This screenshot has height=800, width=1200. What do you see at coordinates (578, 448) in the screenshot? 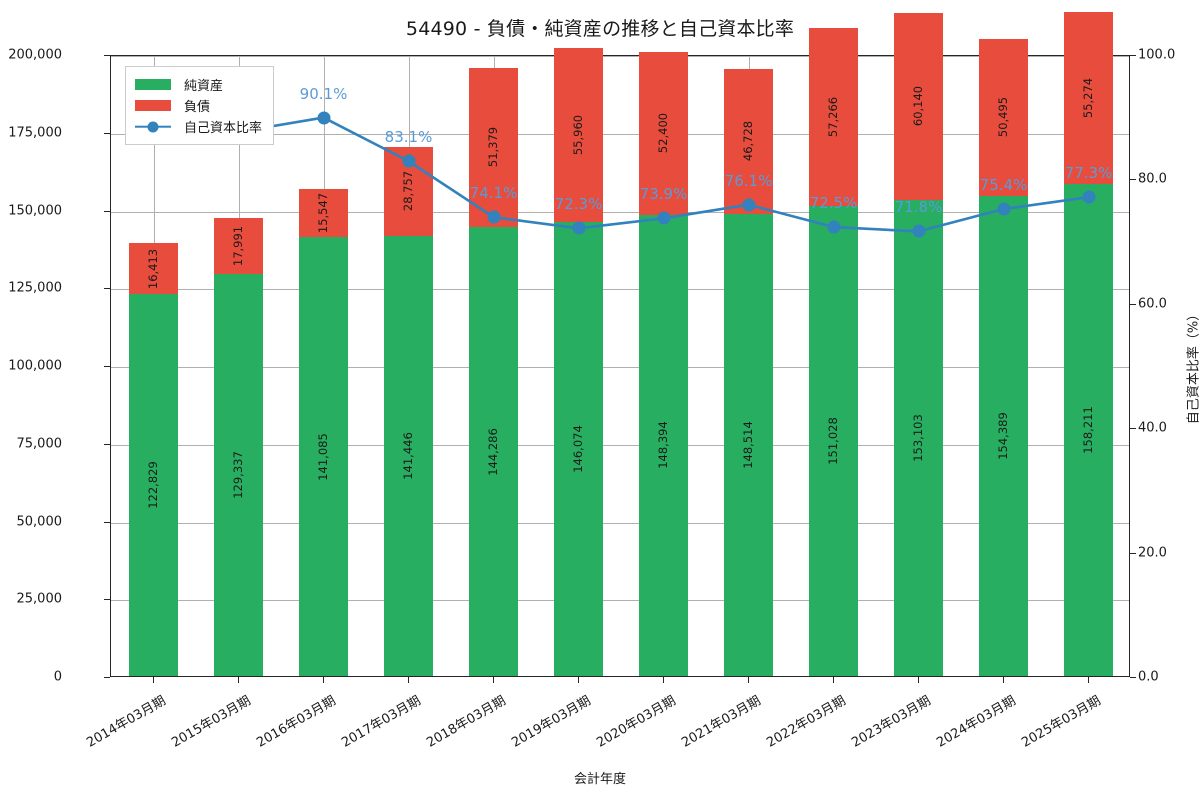
I see `bar-segment-equity: 146,074` at bounding box center [578, 448].